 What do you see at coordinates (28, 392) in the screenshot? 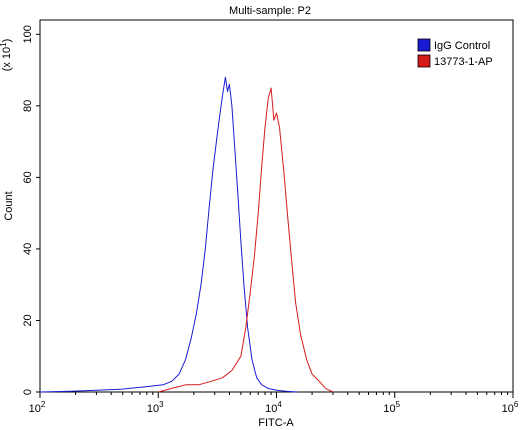
I see `y-tick-label: 0` at bounding box center [28, 392].